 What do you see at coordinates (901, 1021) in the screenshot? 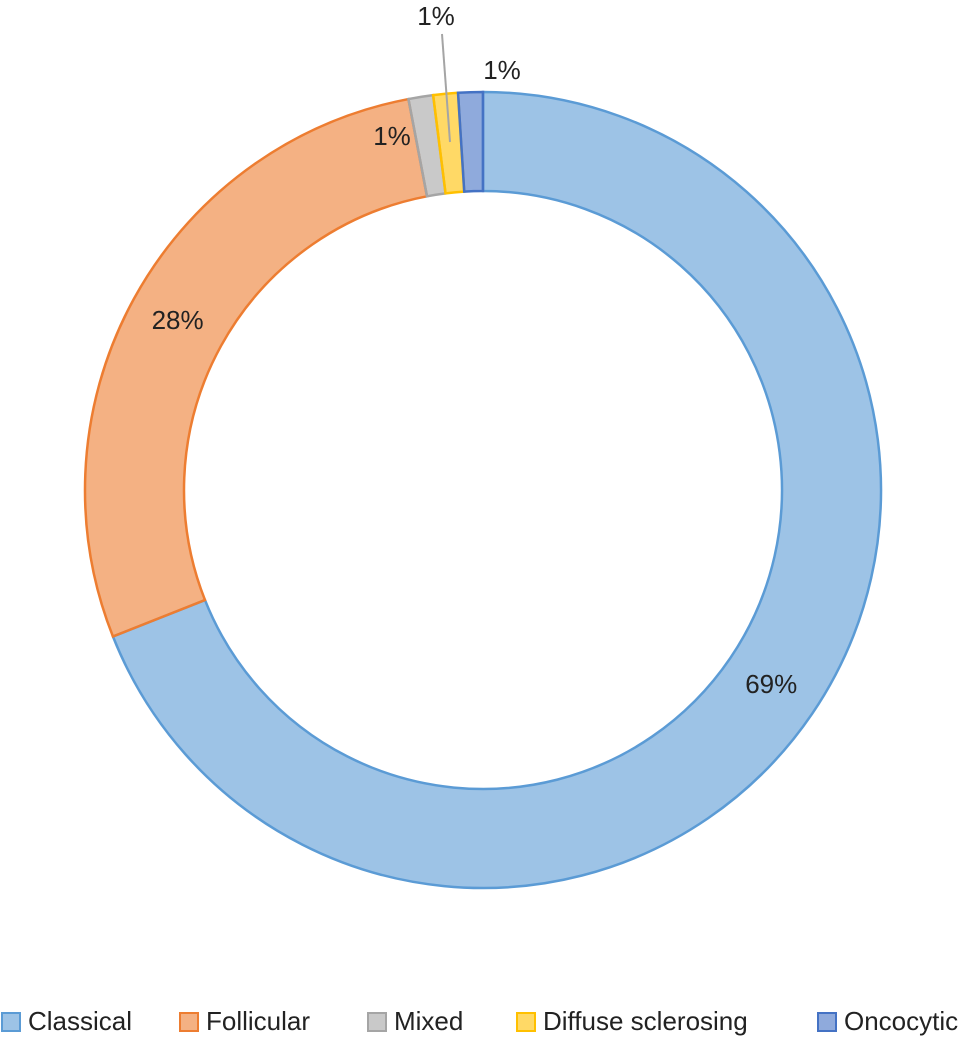
I see `legend-label: Oncocytic` at bounding box center [901, 1021].